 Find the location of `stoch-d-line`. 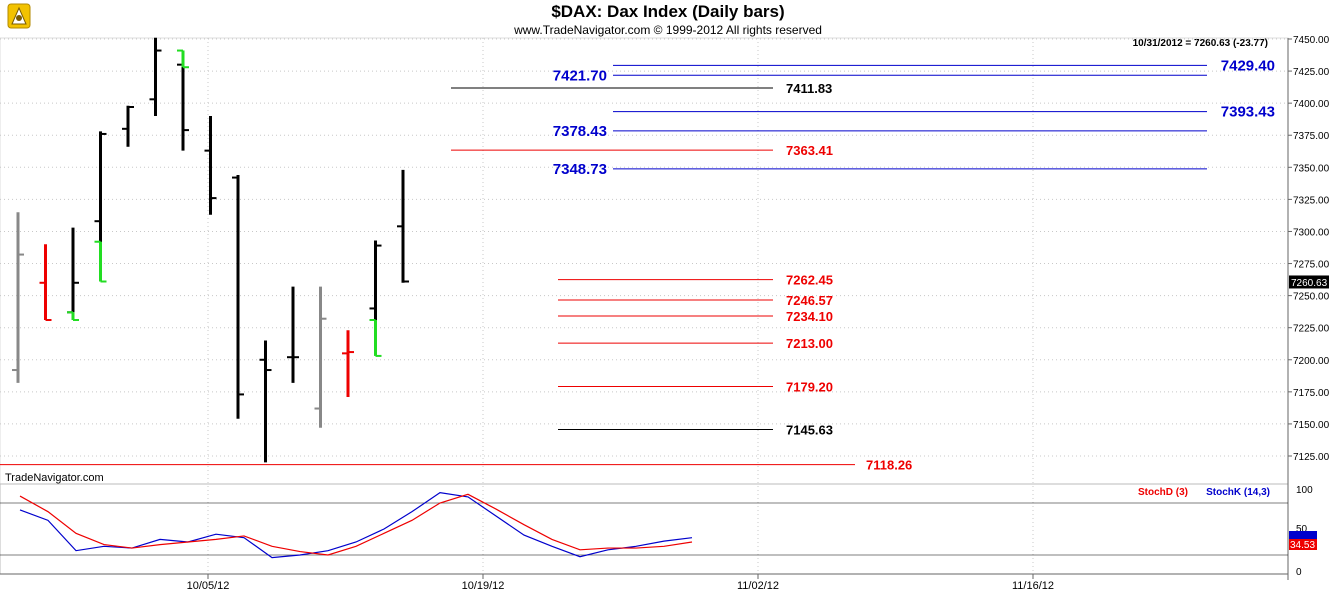

stoch-d-line is located at coordinates (356, 524).